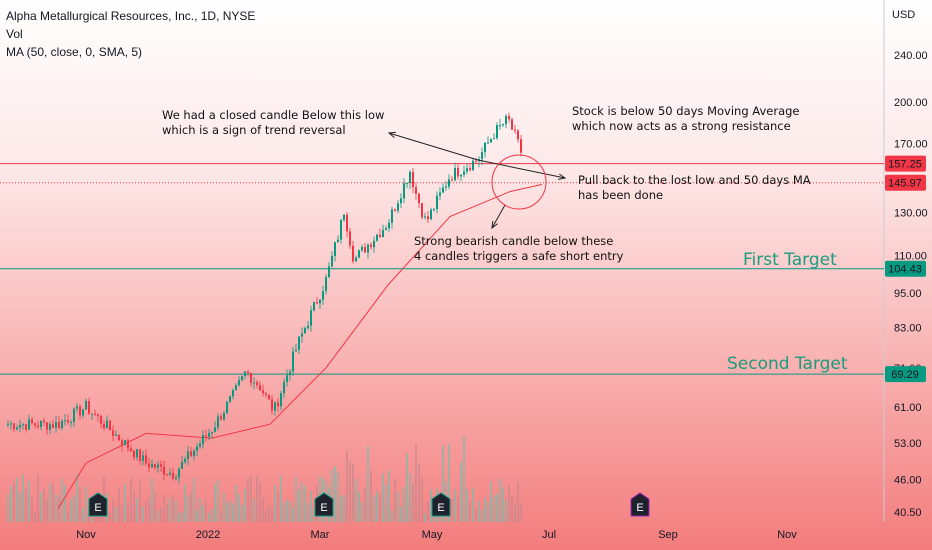  What do you see at coordinates (908, 294) in the screenshot?
I see `y-axis-tick-label: 95.00` at bounding box center [908, 294].